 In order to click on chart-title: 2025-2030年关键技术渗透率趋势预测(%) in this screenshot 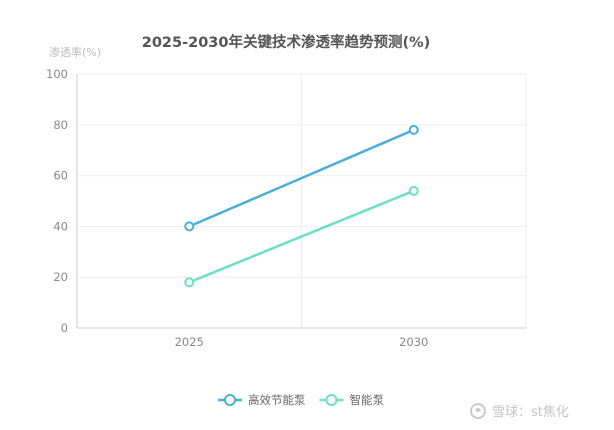, I will do `click(286, 42)`.